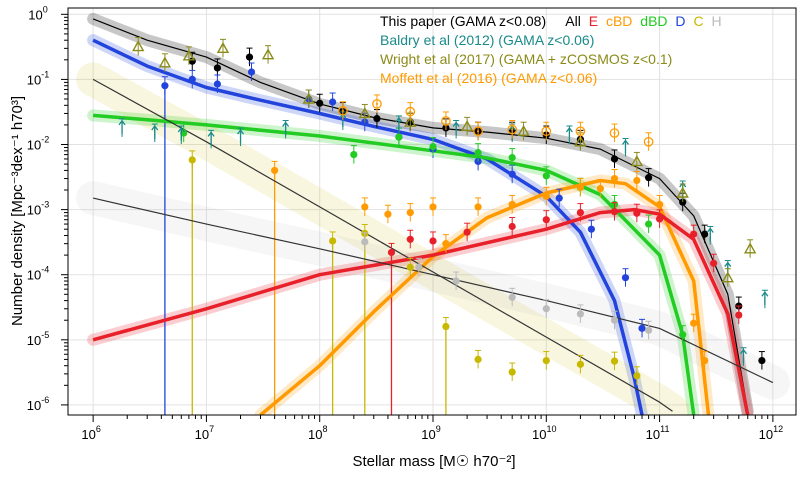 The width and height of the screenshot is (808, 483). I want to click on point-Moffett-3-dot, so click(446, 121).